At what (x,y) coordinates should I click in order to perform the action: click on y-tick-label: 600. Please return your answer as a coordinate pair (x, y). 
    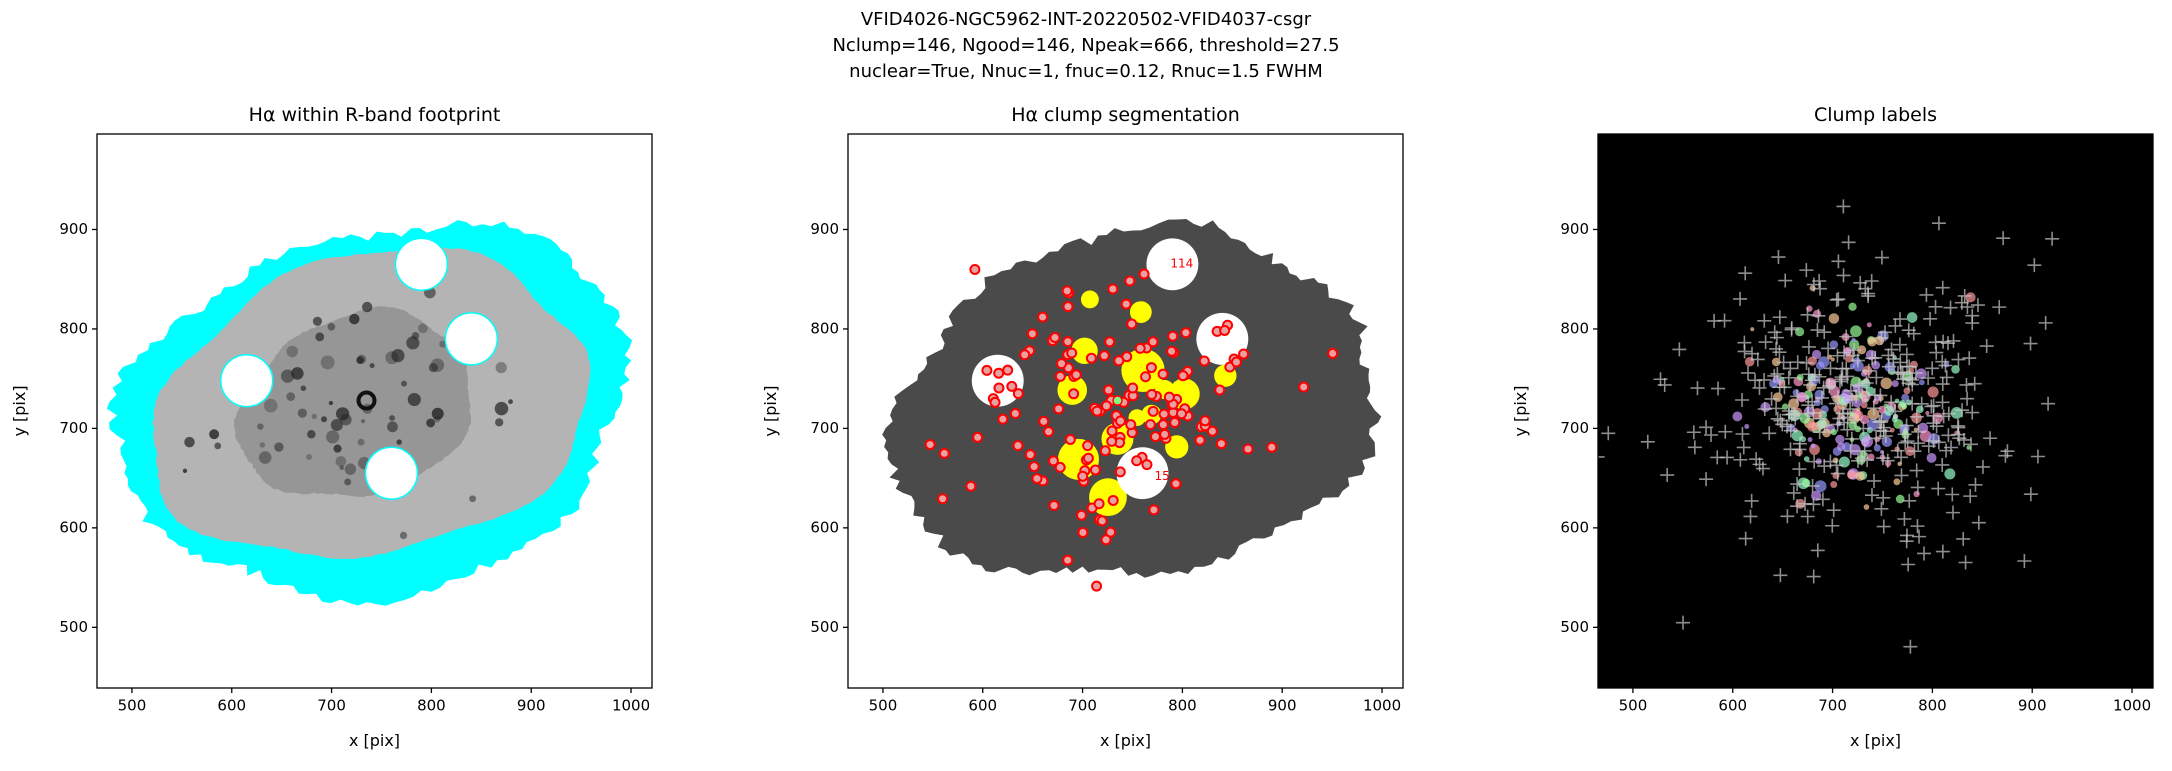
    Looking at the image, I should click on (1574, 527).